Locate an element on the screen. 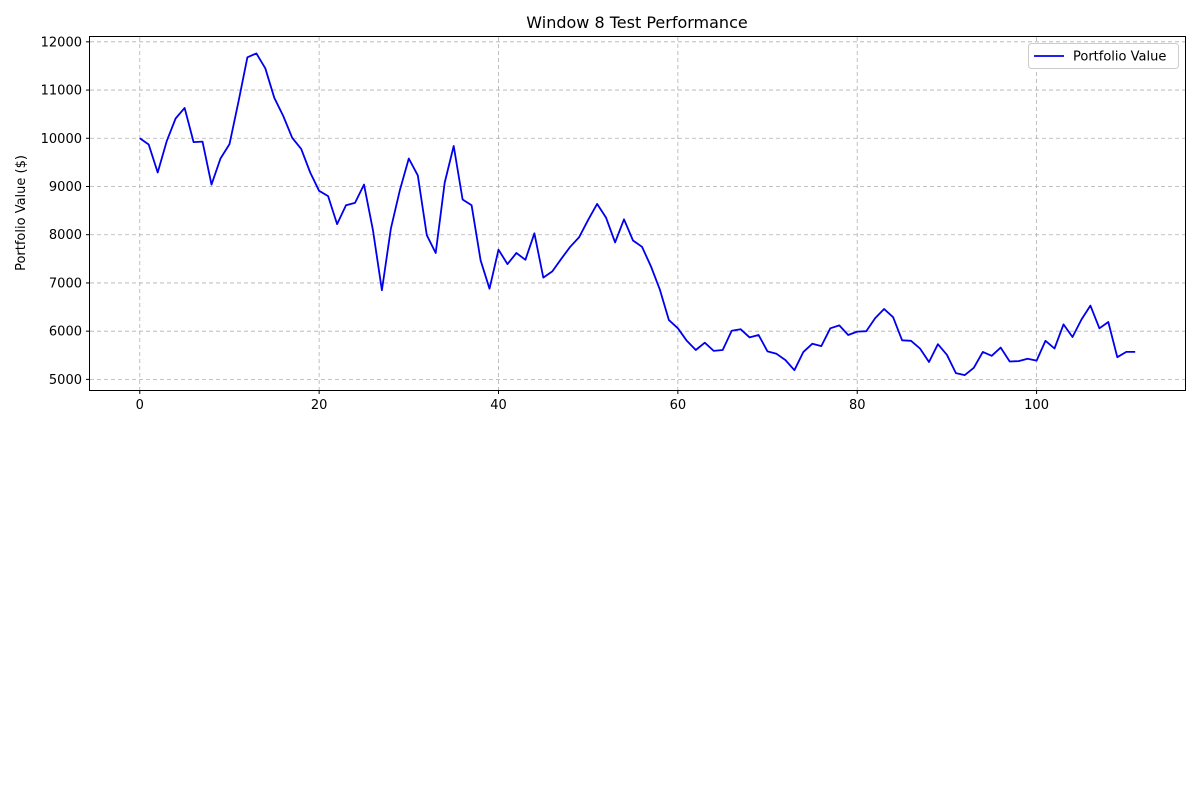 This screenshot has width=1200, height=800. y-tick-label: 9000 is located at coordinates (65, 187).